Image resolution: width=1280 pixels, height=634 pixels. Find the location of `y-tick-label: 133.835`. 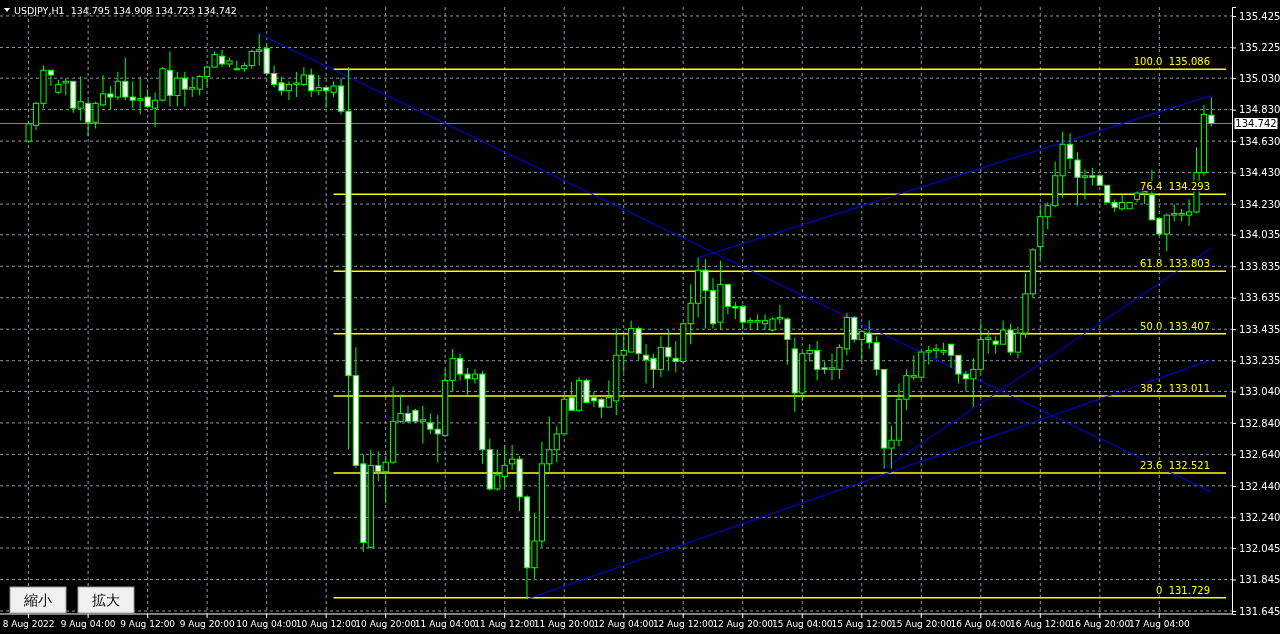

y-tick-label: 133.835 is located at coordinates (1259, 266).